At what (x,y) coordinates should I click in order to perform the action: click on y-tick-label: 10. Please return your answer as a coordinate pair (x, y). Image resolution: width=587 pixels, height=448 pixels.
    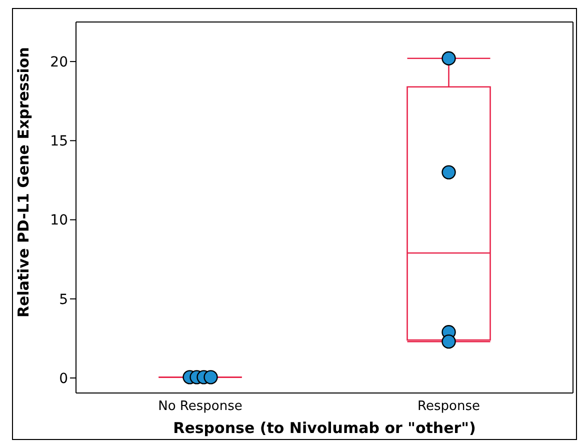
    Looking at the image, I should click on (59, 220).